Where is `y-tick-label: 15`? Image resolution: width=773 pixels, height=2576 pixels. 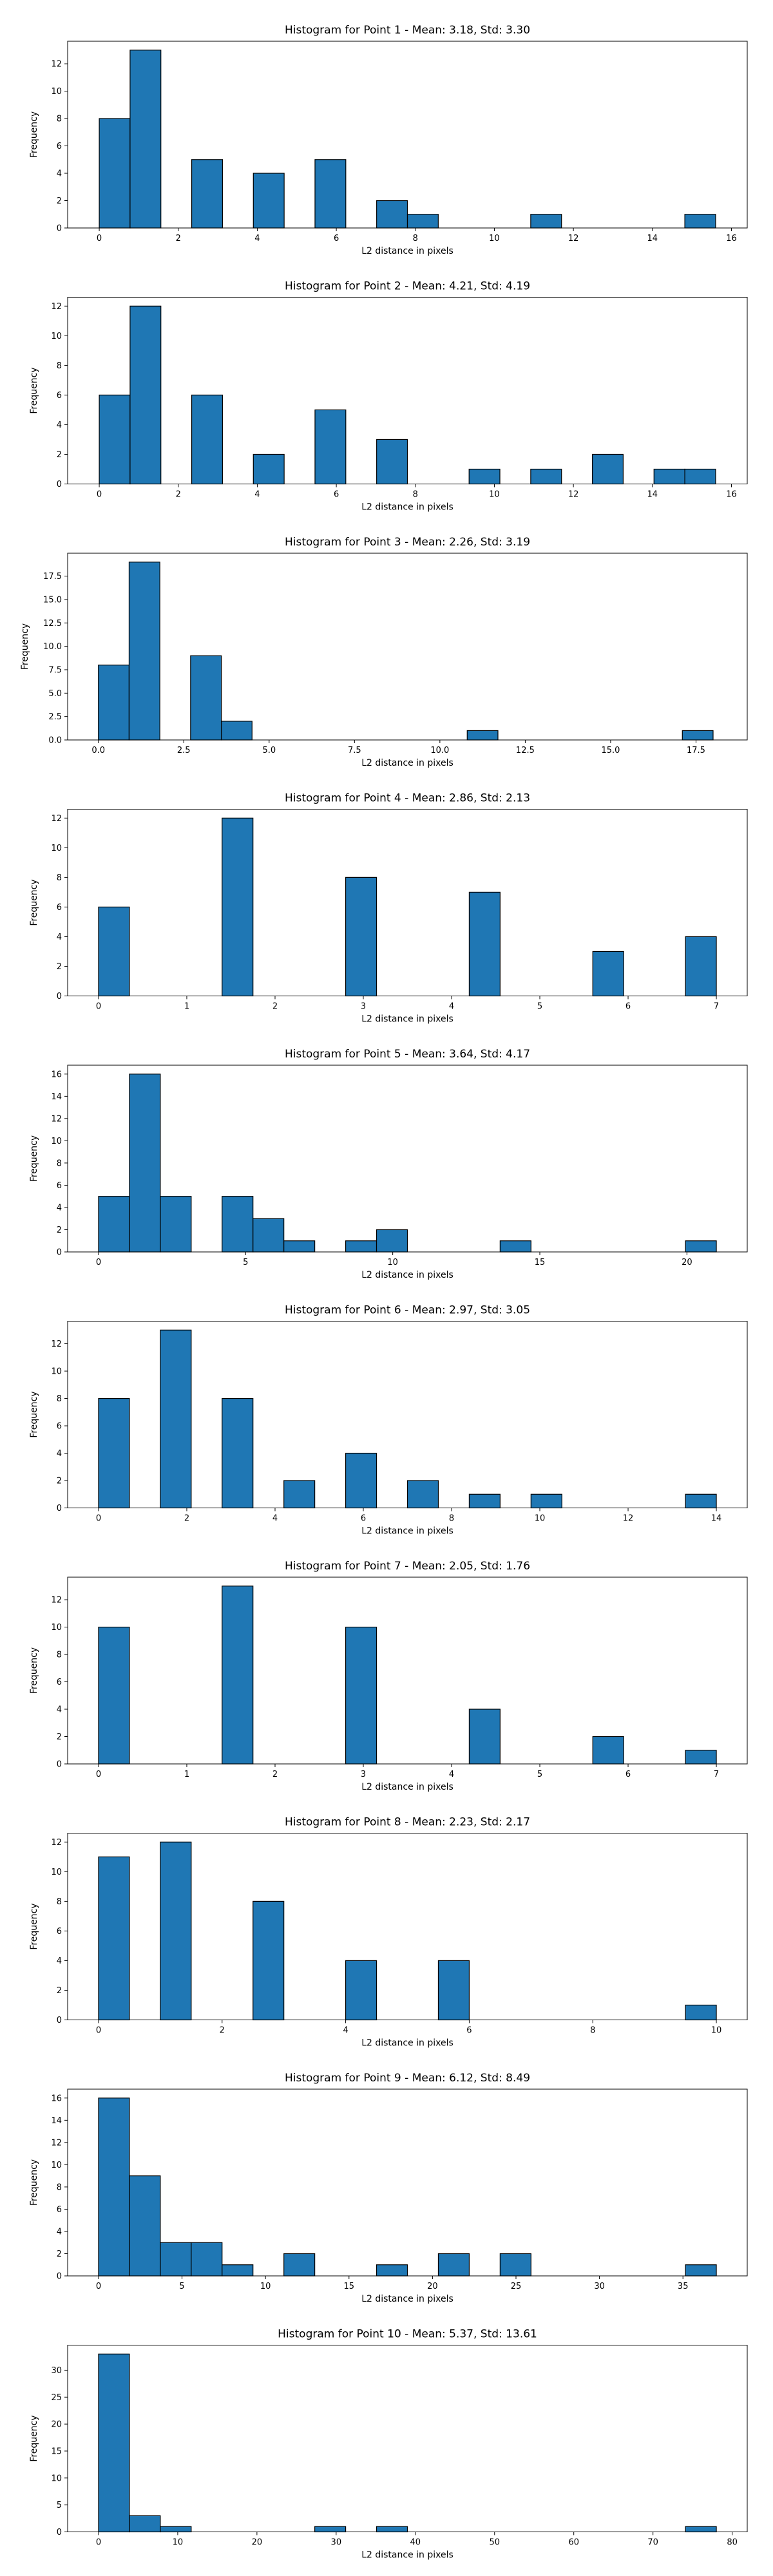
y-tick-label: 15 is located at coordinates (56, 2452).